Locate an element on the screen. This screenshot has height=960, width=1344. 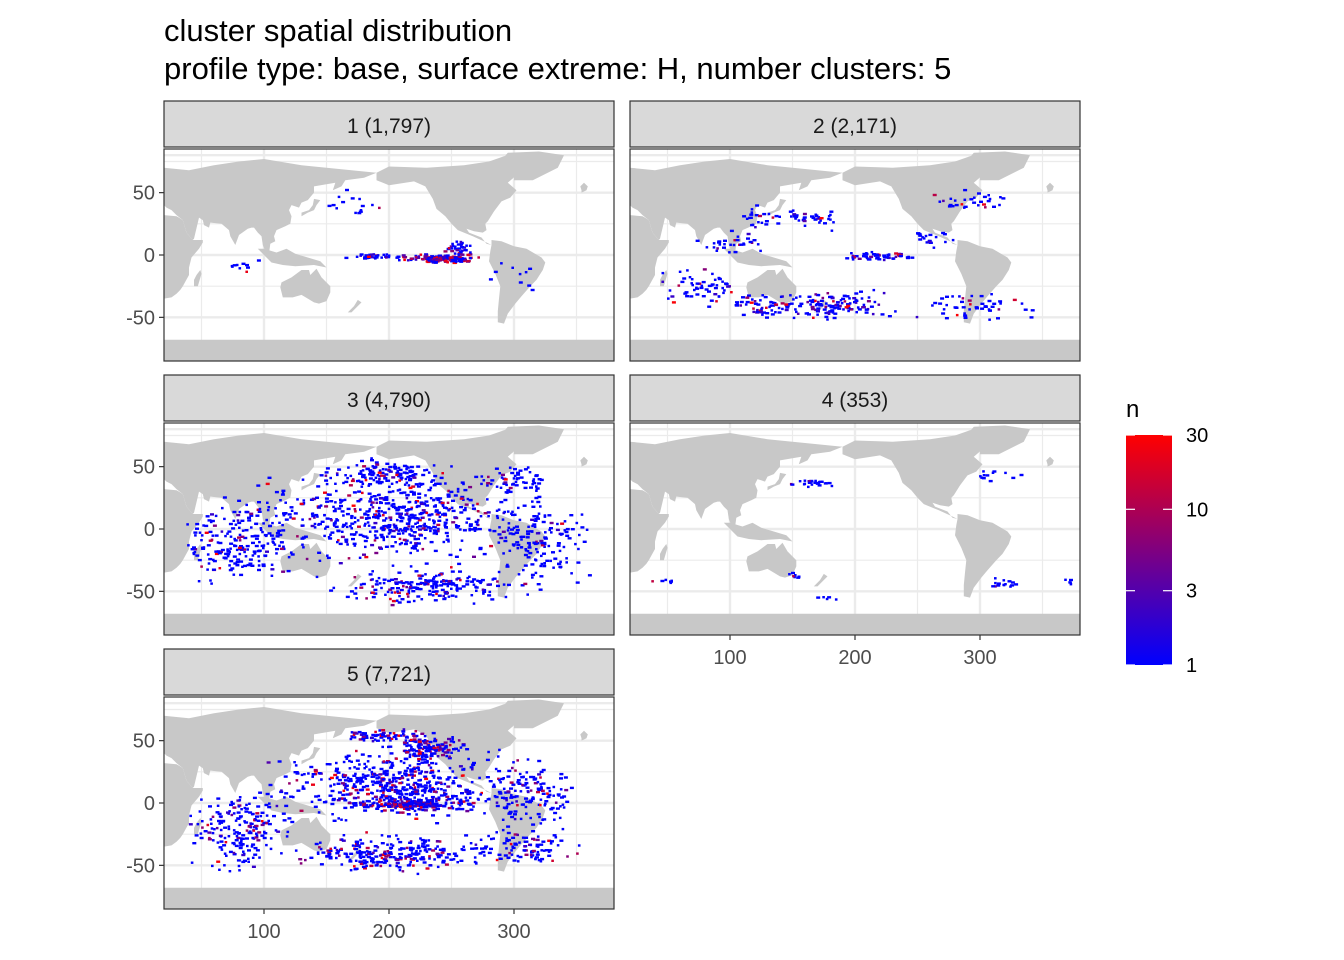
land-south-america is located at coordinates (517, 556).